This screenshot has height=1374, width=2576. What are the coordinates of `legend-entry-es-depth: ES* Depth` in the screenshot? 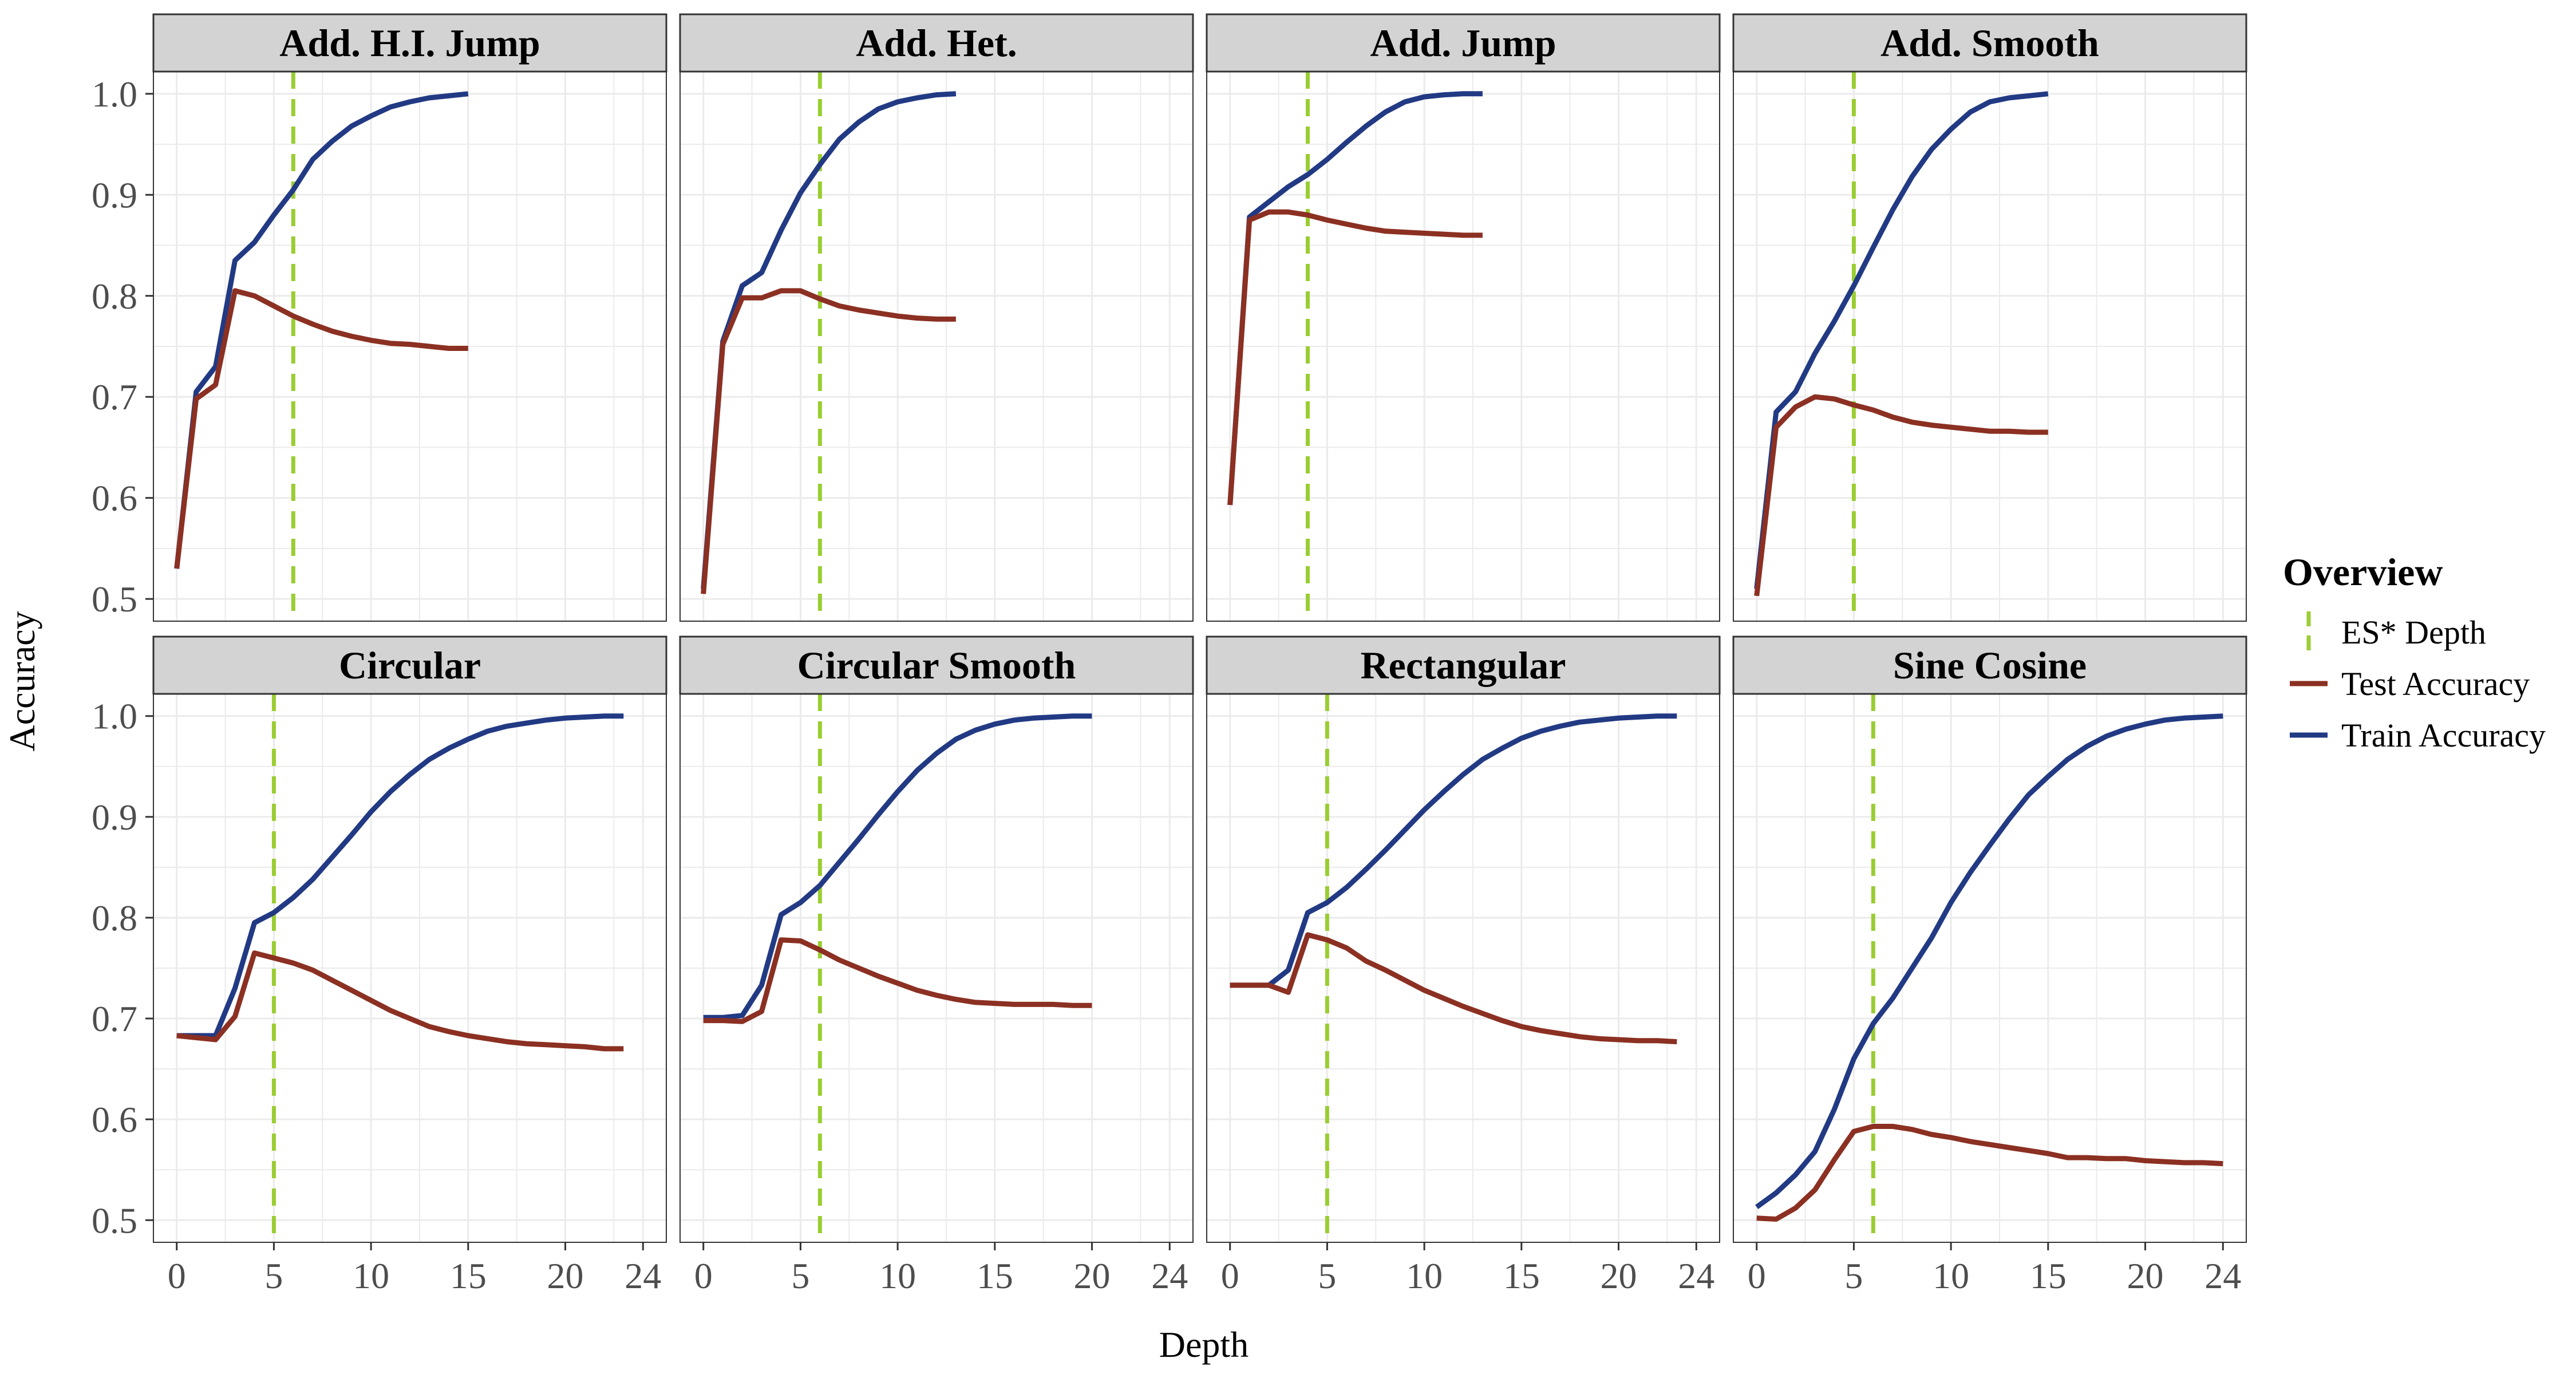 It's located at (2396, 632).